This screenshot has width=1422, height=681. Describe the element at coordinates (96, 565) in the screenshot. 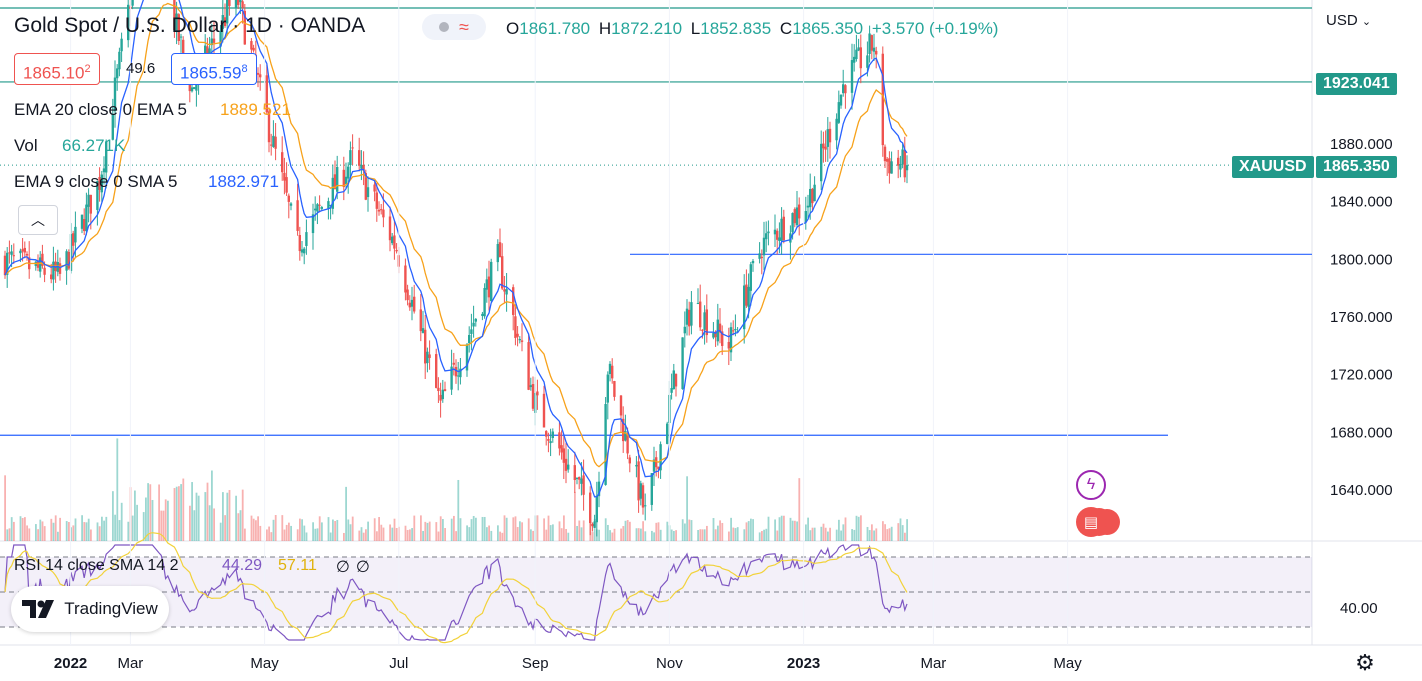

I see `rsi-legend-label: RSI 14 close SMA 14 2` at that location.